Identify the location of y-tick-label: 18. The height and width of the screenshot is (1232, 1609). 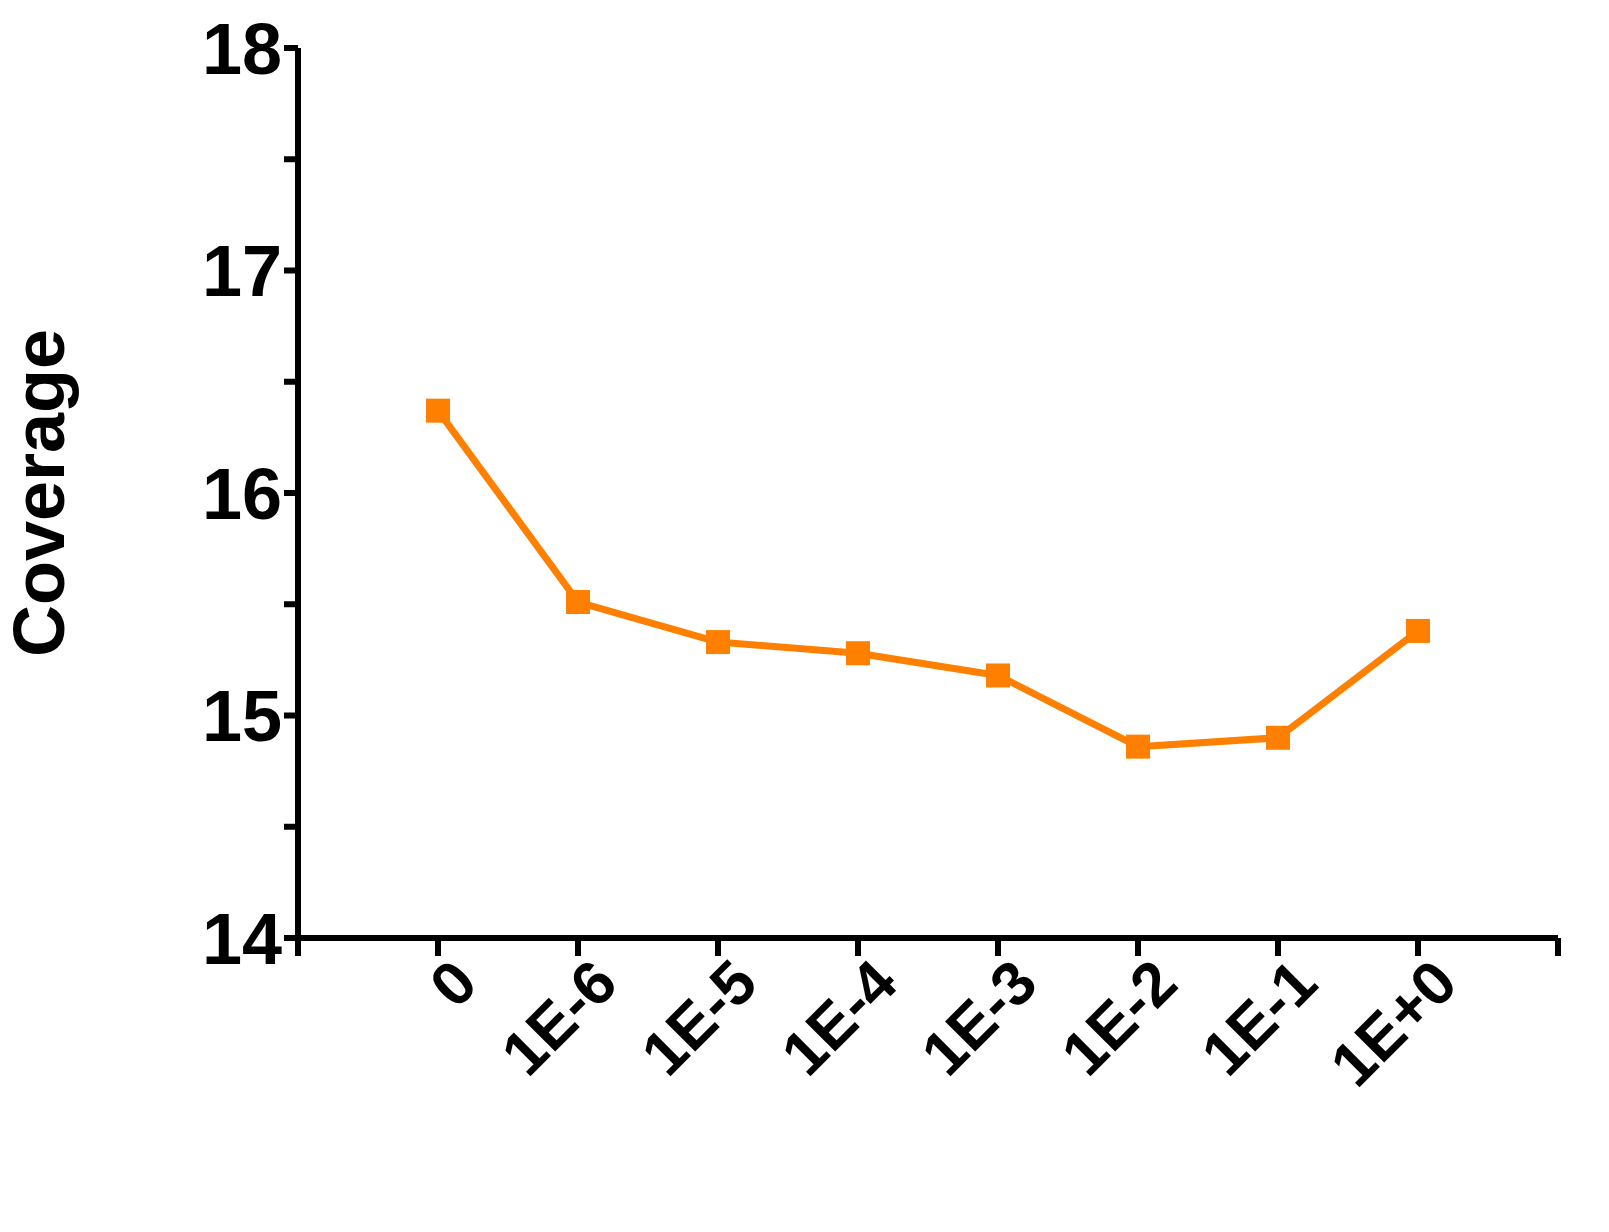
(241, 48).